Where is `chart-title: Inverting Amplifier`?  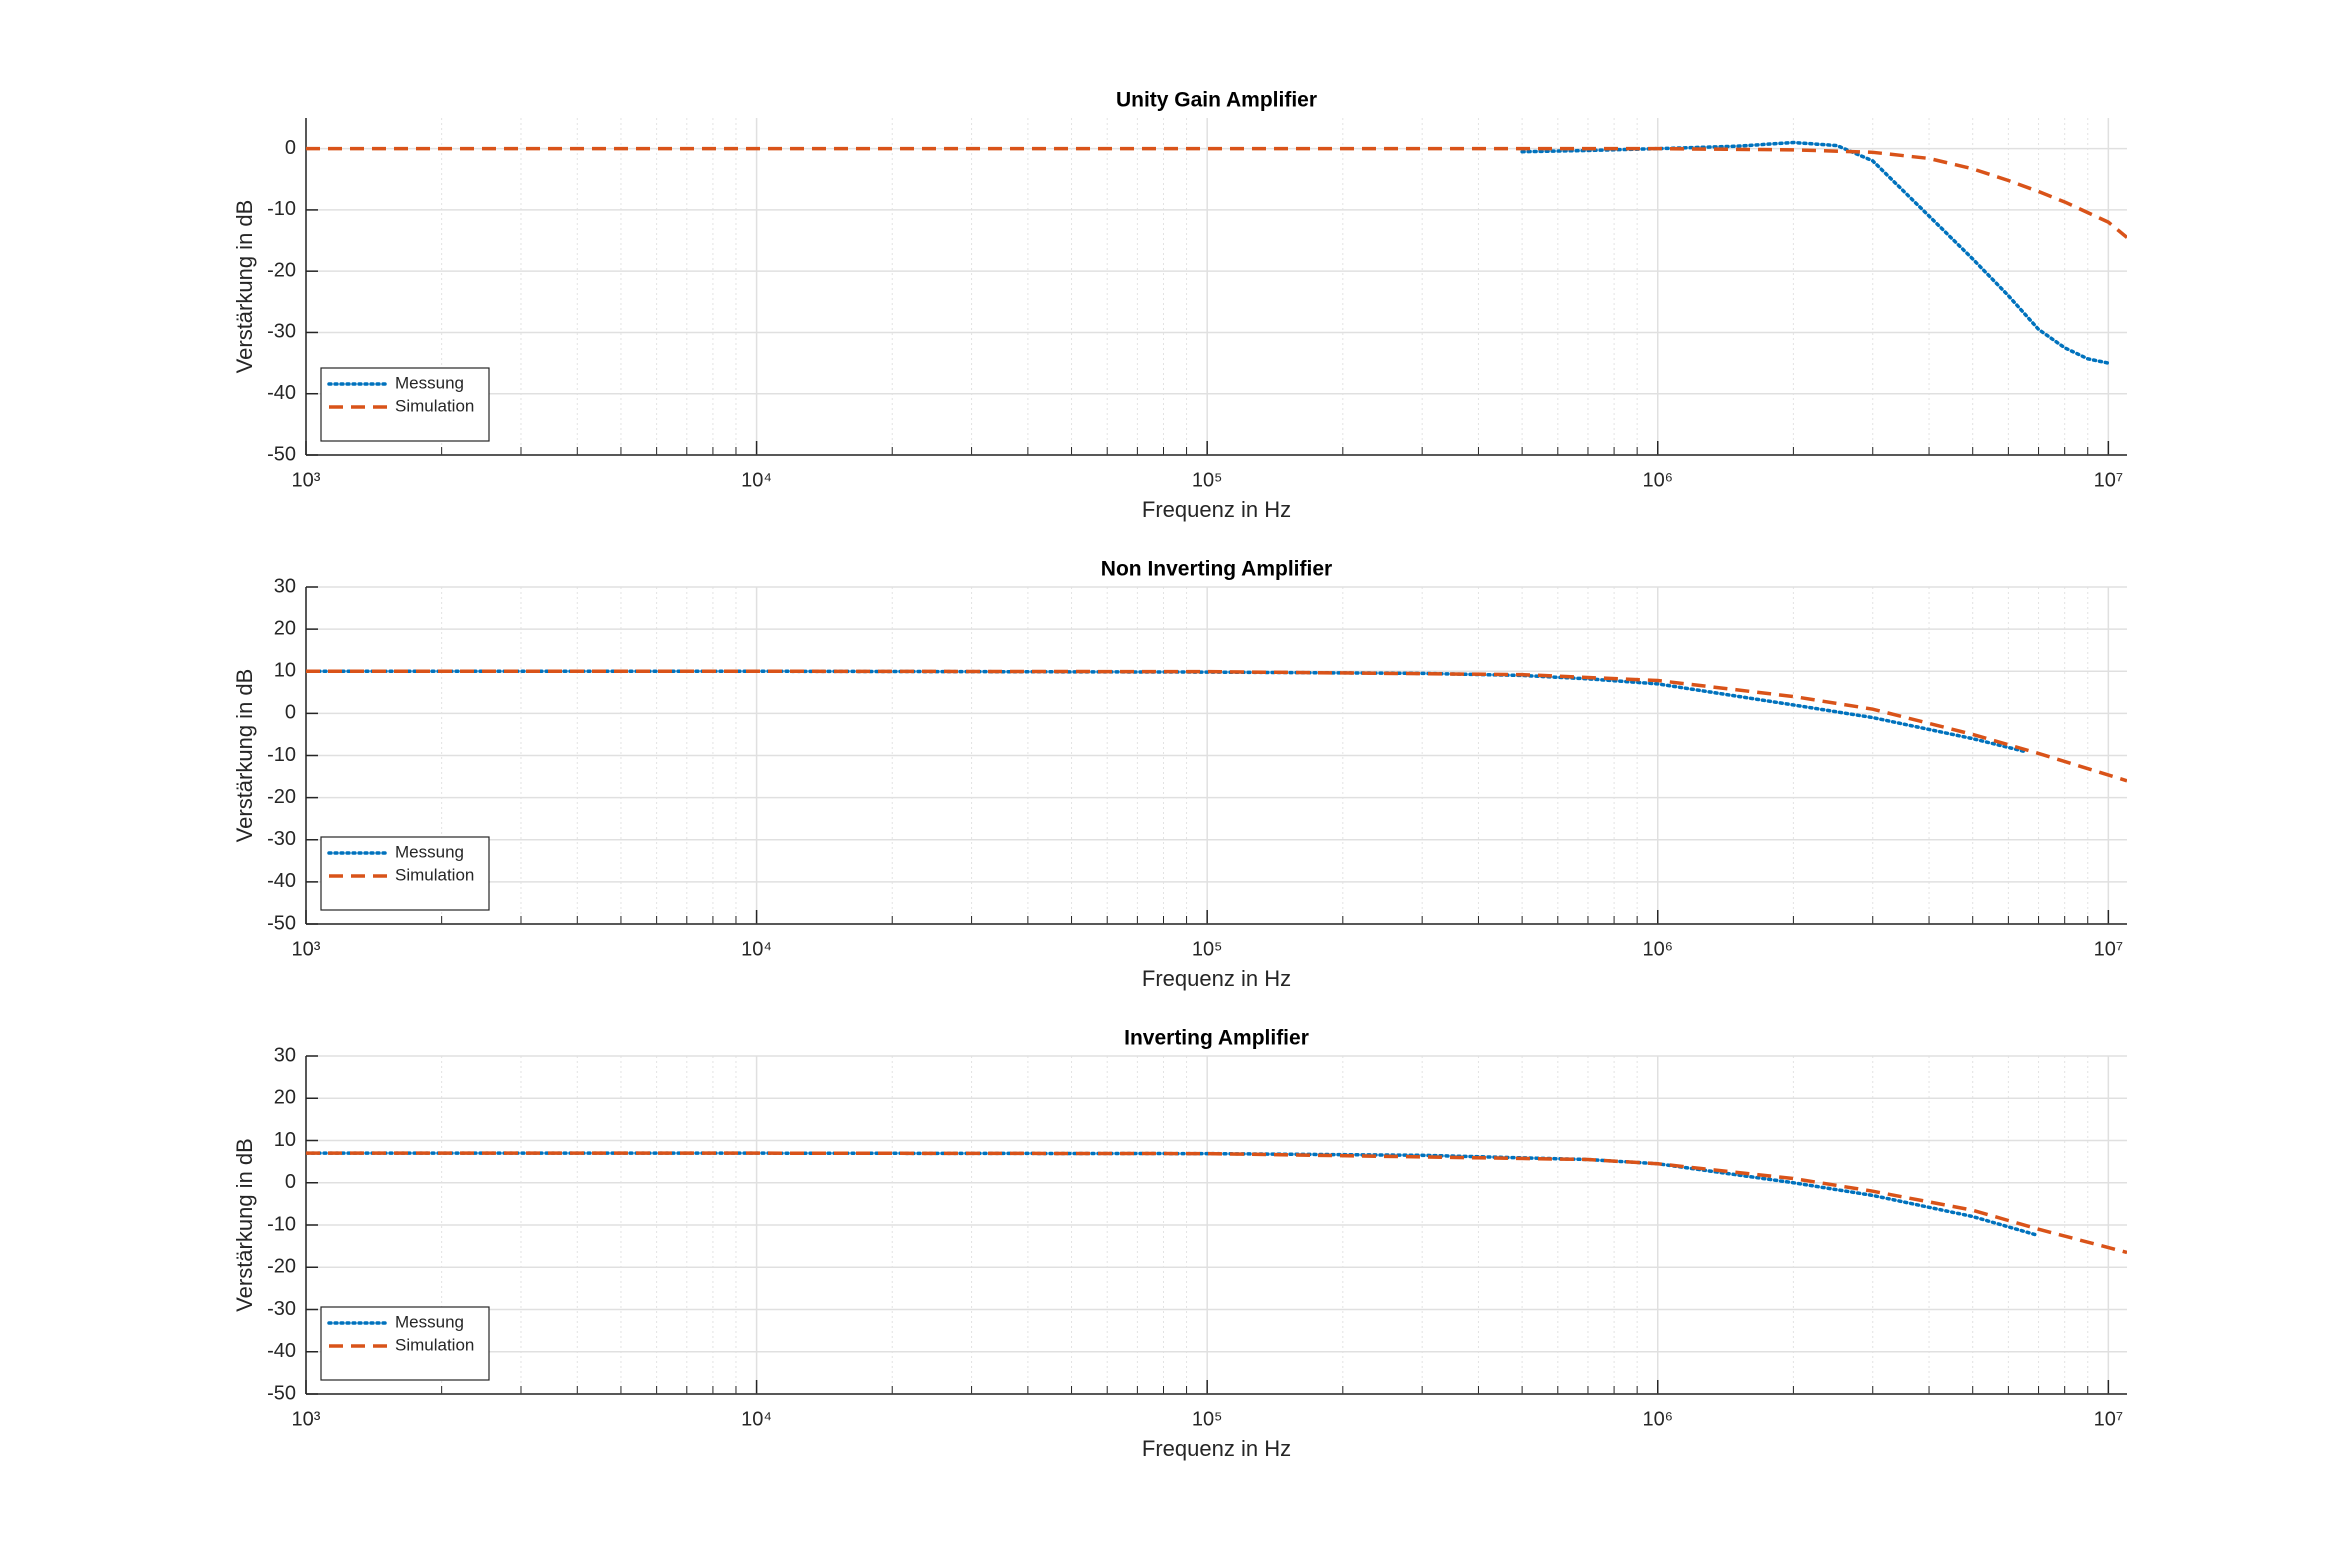
chart-title: Inverting Amplifier is located at coordinates (1216, 1038).